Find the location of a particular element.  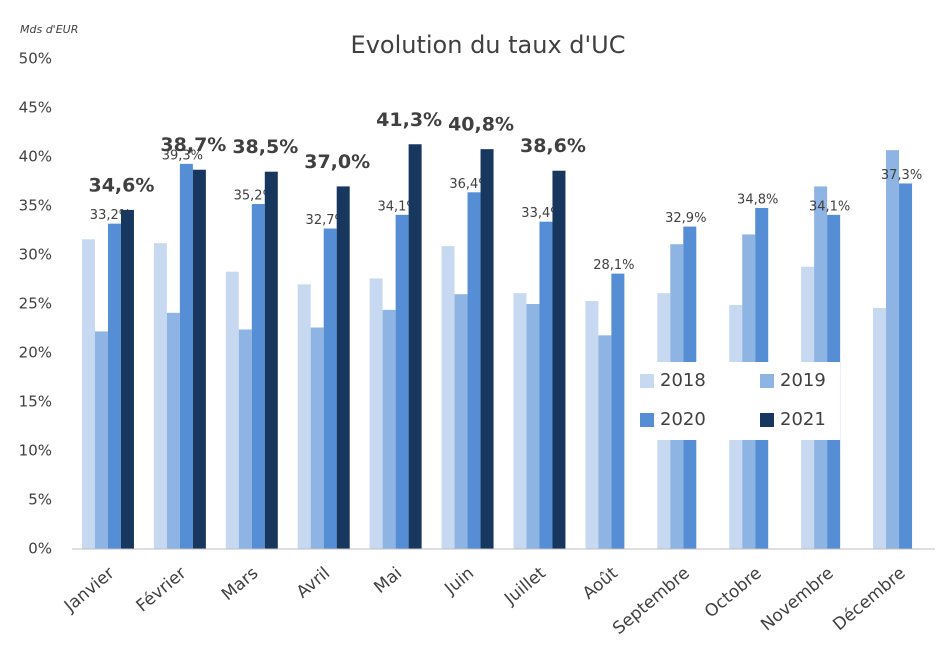

x-tick-label: Juin is located at coordinates (459, 581).